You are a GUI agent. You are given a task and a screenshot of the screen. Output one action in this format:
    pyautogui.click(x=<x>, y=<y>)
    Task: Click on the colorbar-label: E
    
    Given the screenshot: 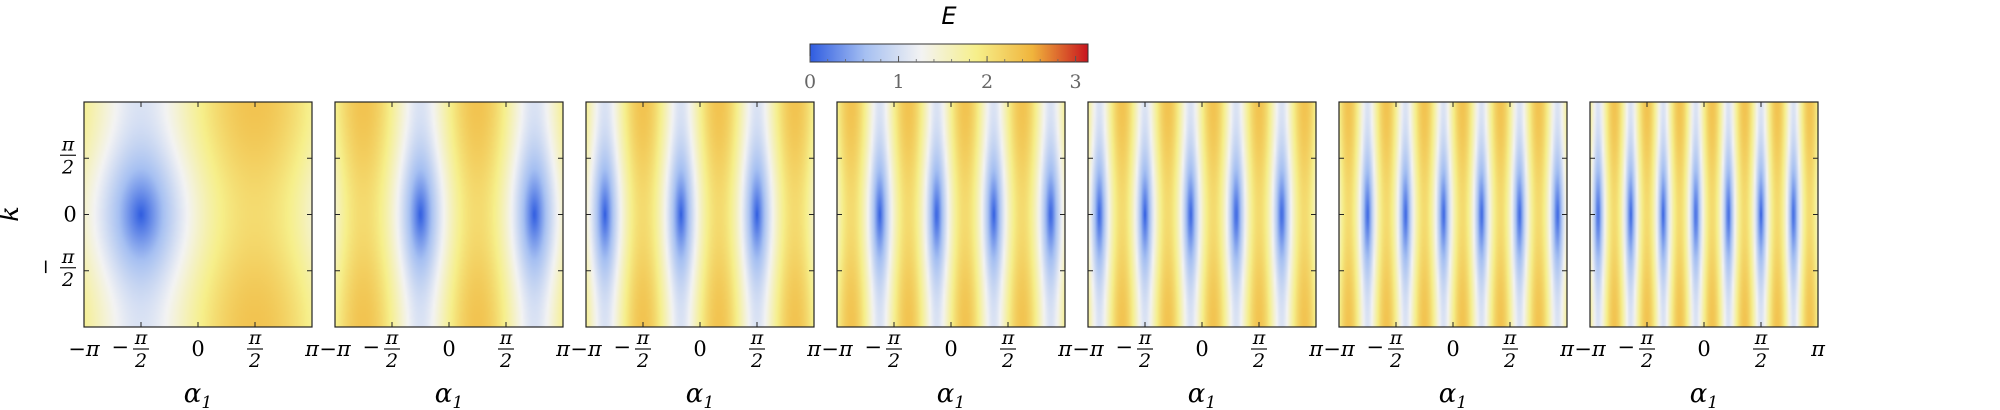 What is the action you would take?
    pyautogui.click(x=949, y=16)
    